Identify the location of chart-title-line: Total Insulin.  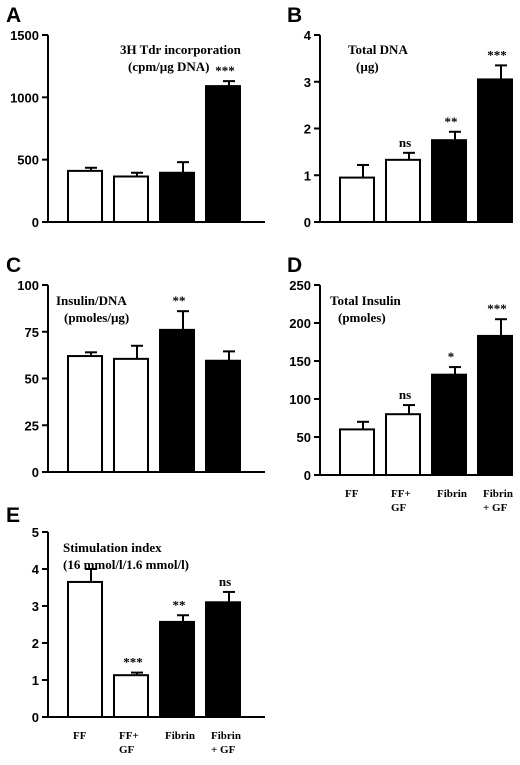
(365, 300).